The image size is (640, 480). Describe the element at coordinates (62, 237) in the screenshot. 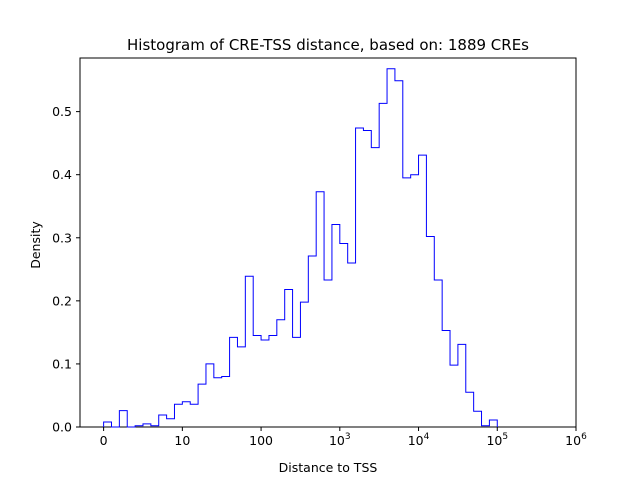

I see `y-tick-label: 0.3` at that location.